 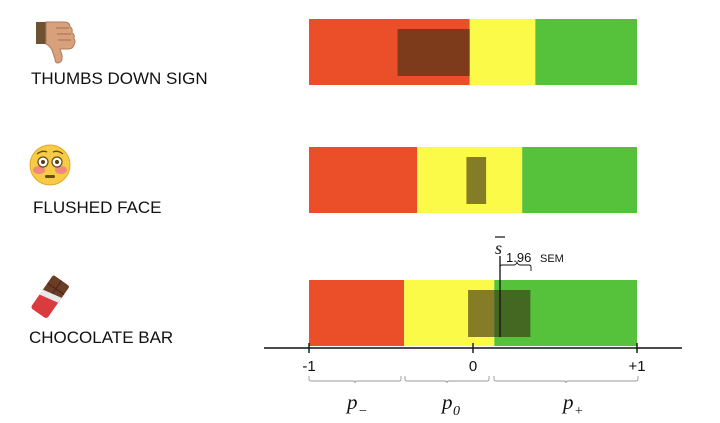 What do you see at coordinates (50, 165) in the screenshot?
I see `flushed-face-icon` at bounding box center [50, 165].